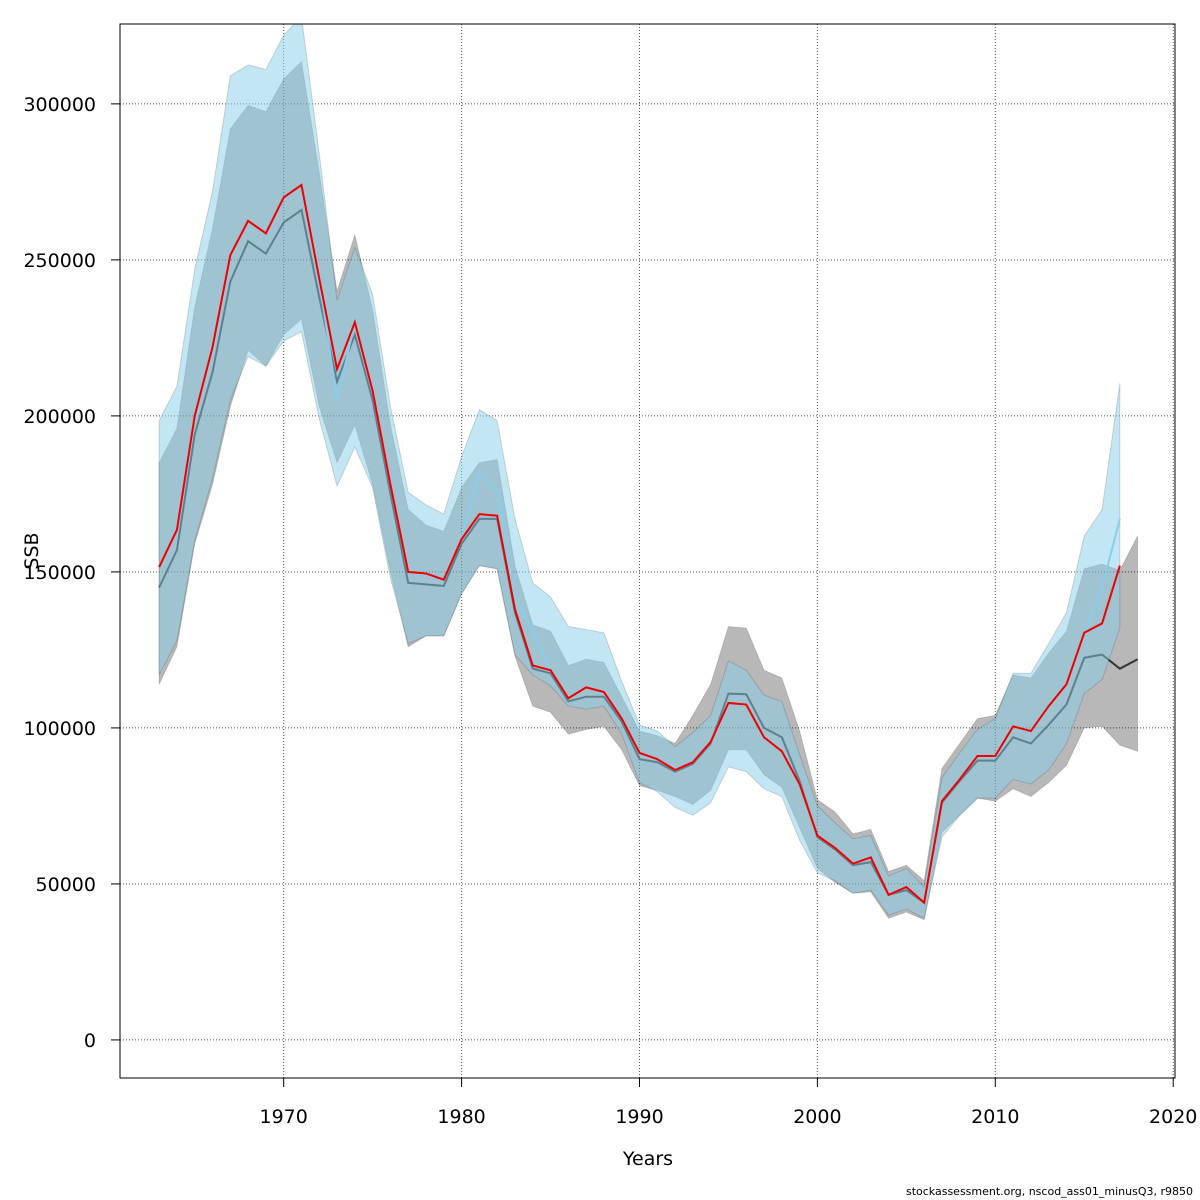 The image size is (1200, 1200). I want to click on x-tick-label: 2010, so click(995, 1117).